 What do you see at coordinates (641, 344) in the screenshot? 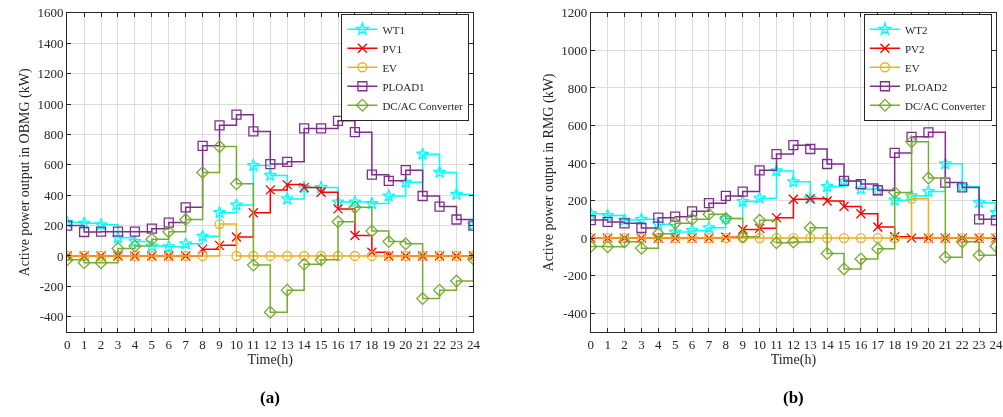
I see `x-tick-label: 3` at bounding box center [641, 344].